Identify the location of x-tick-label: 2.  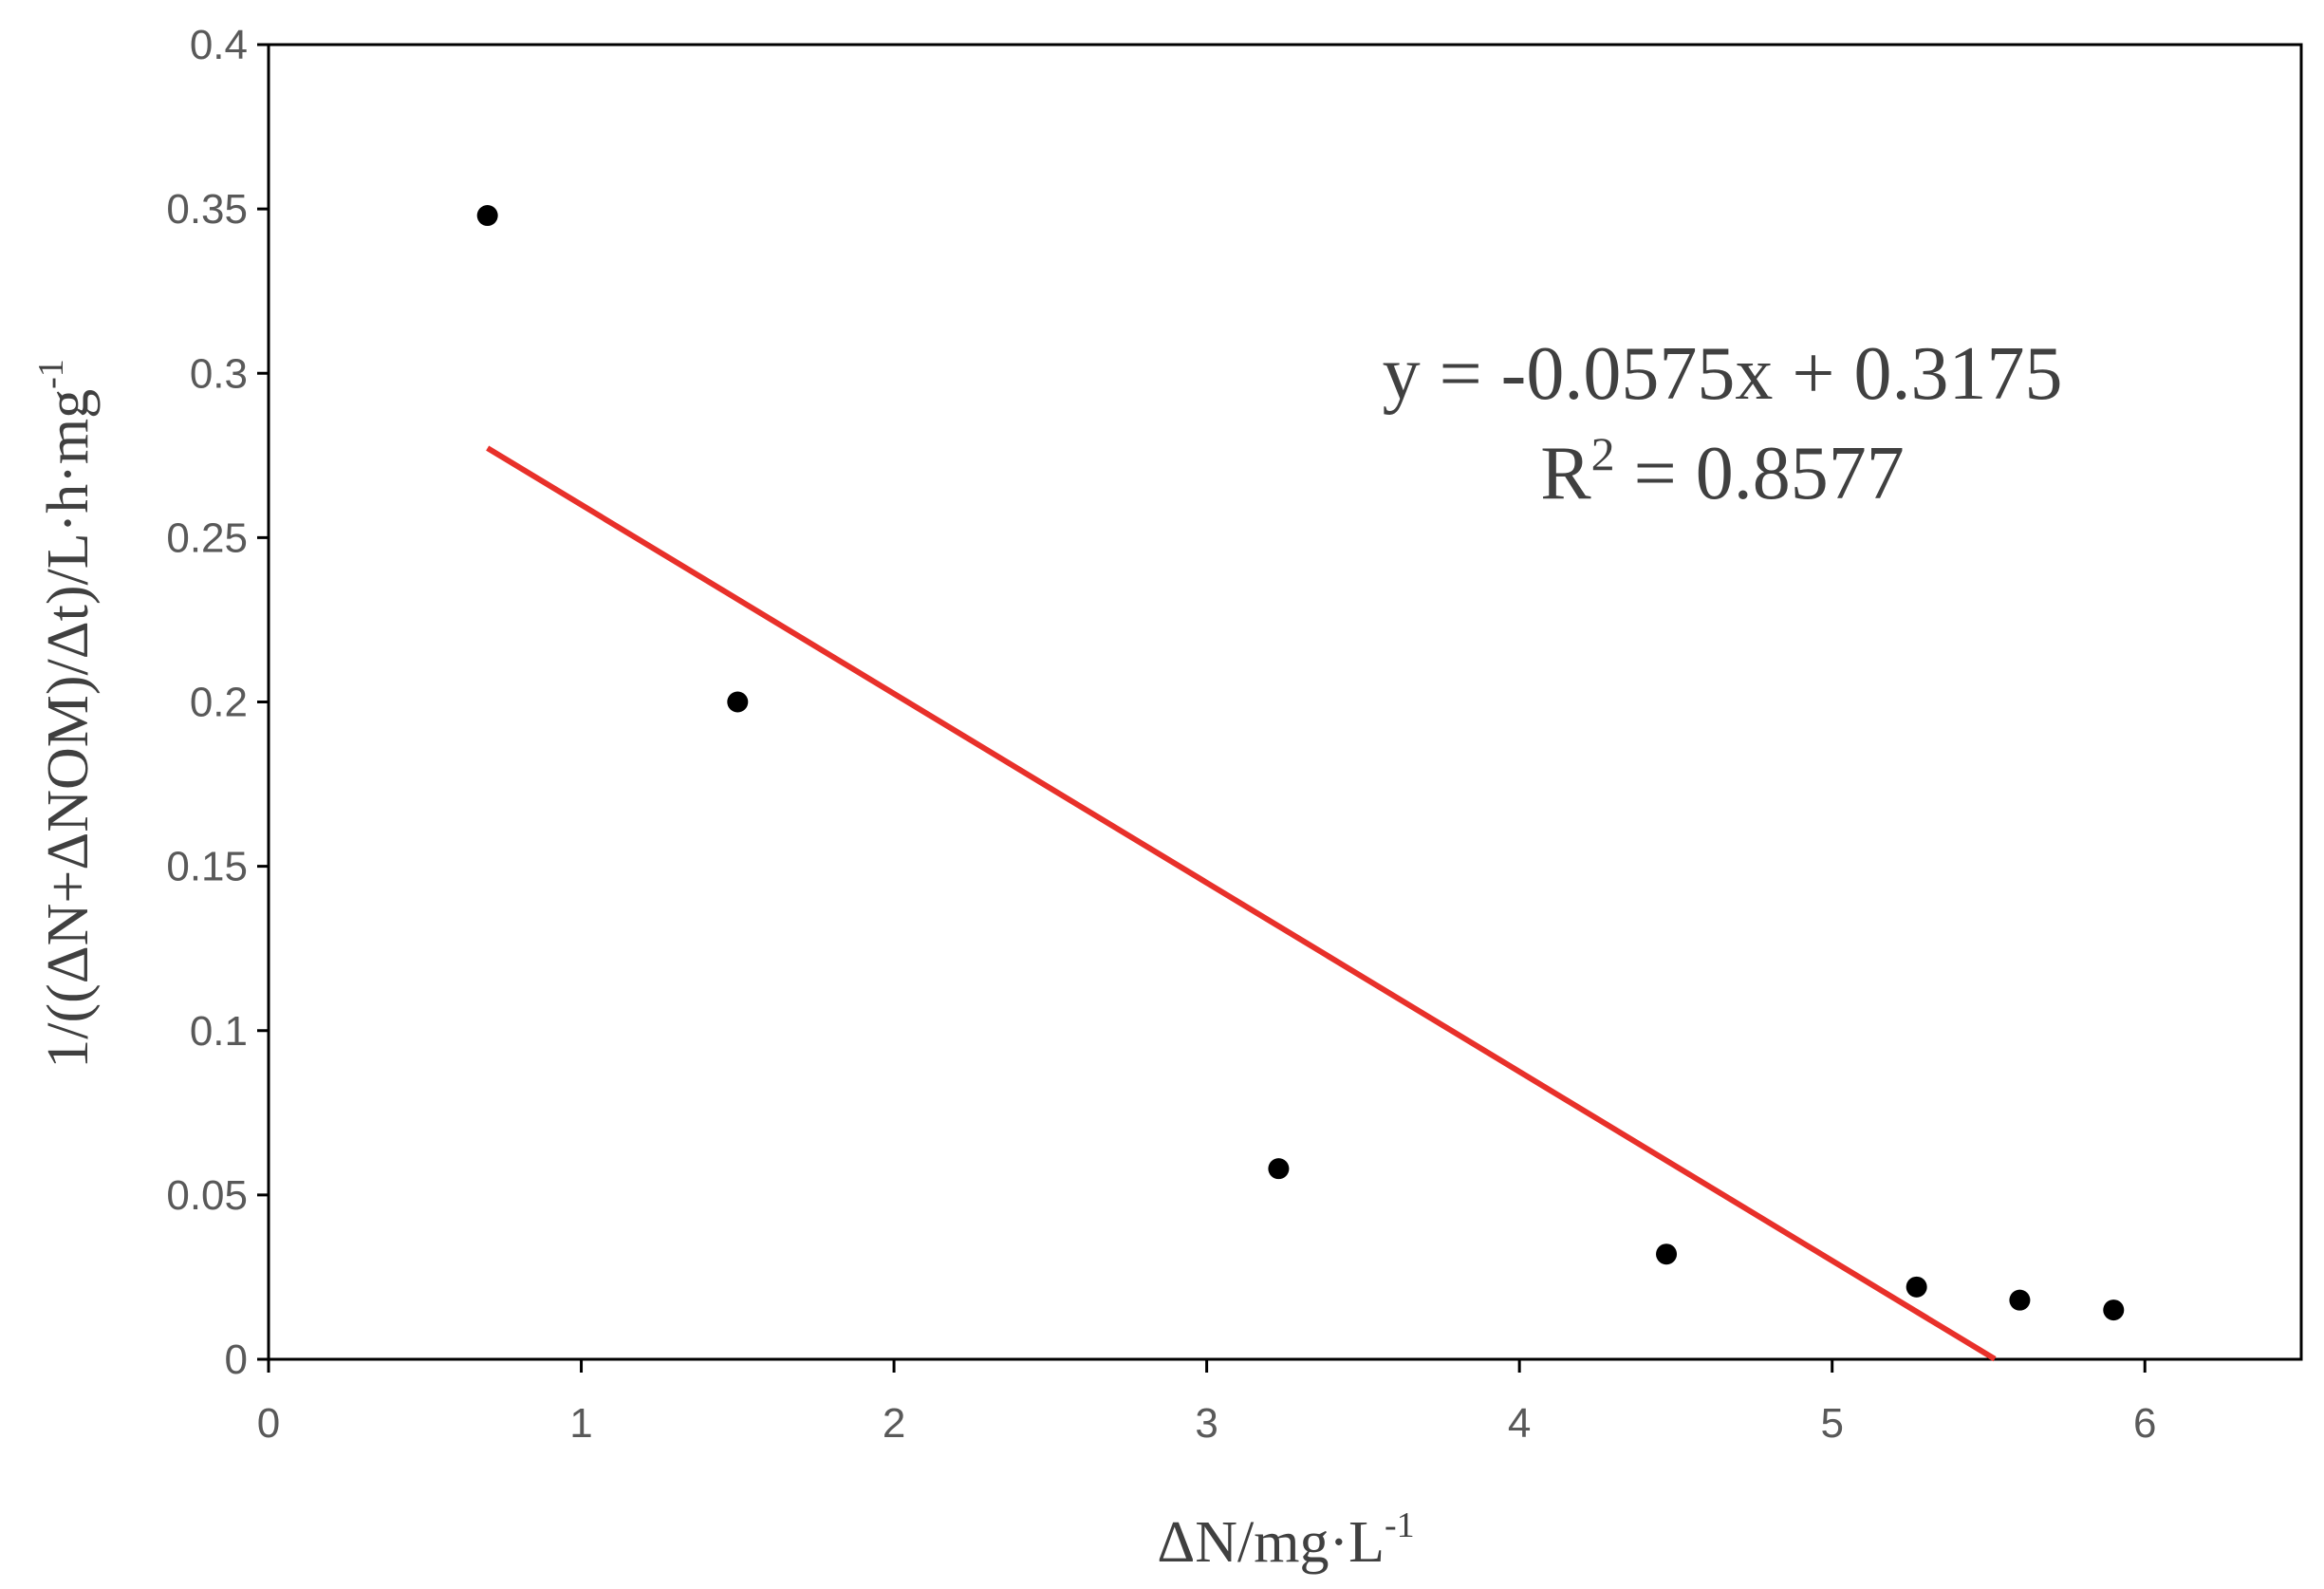
(894, 1423).